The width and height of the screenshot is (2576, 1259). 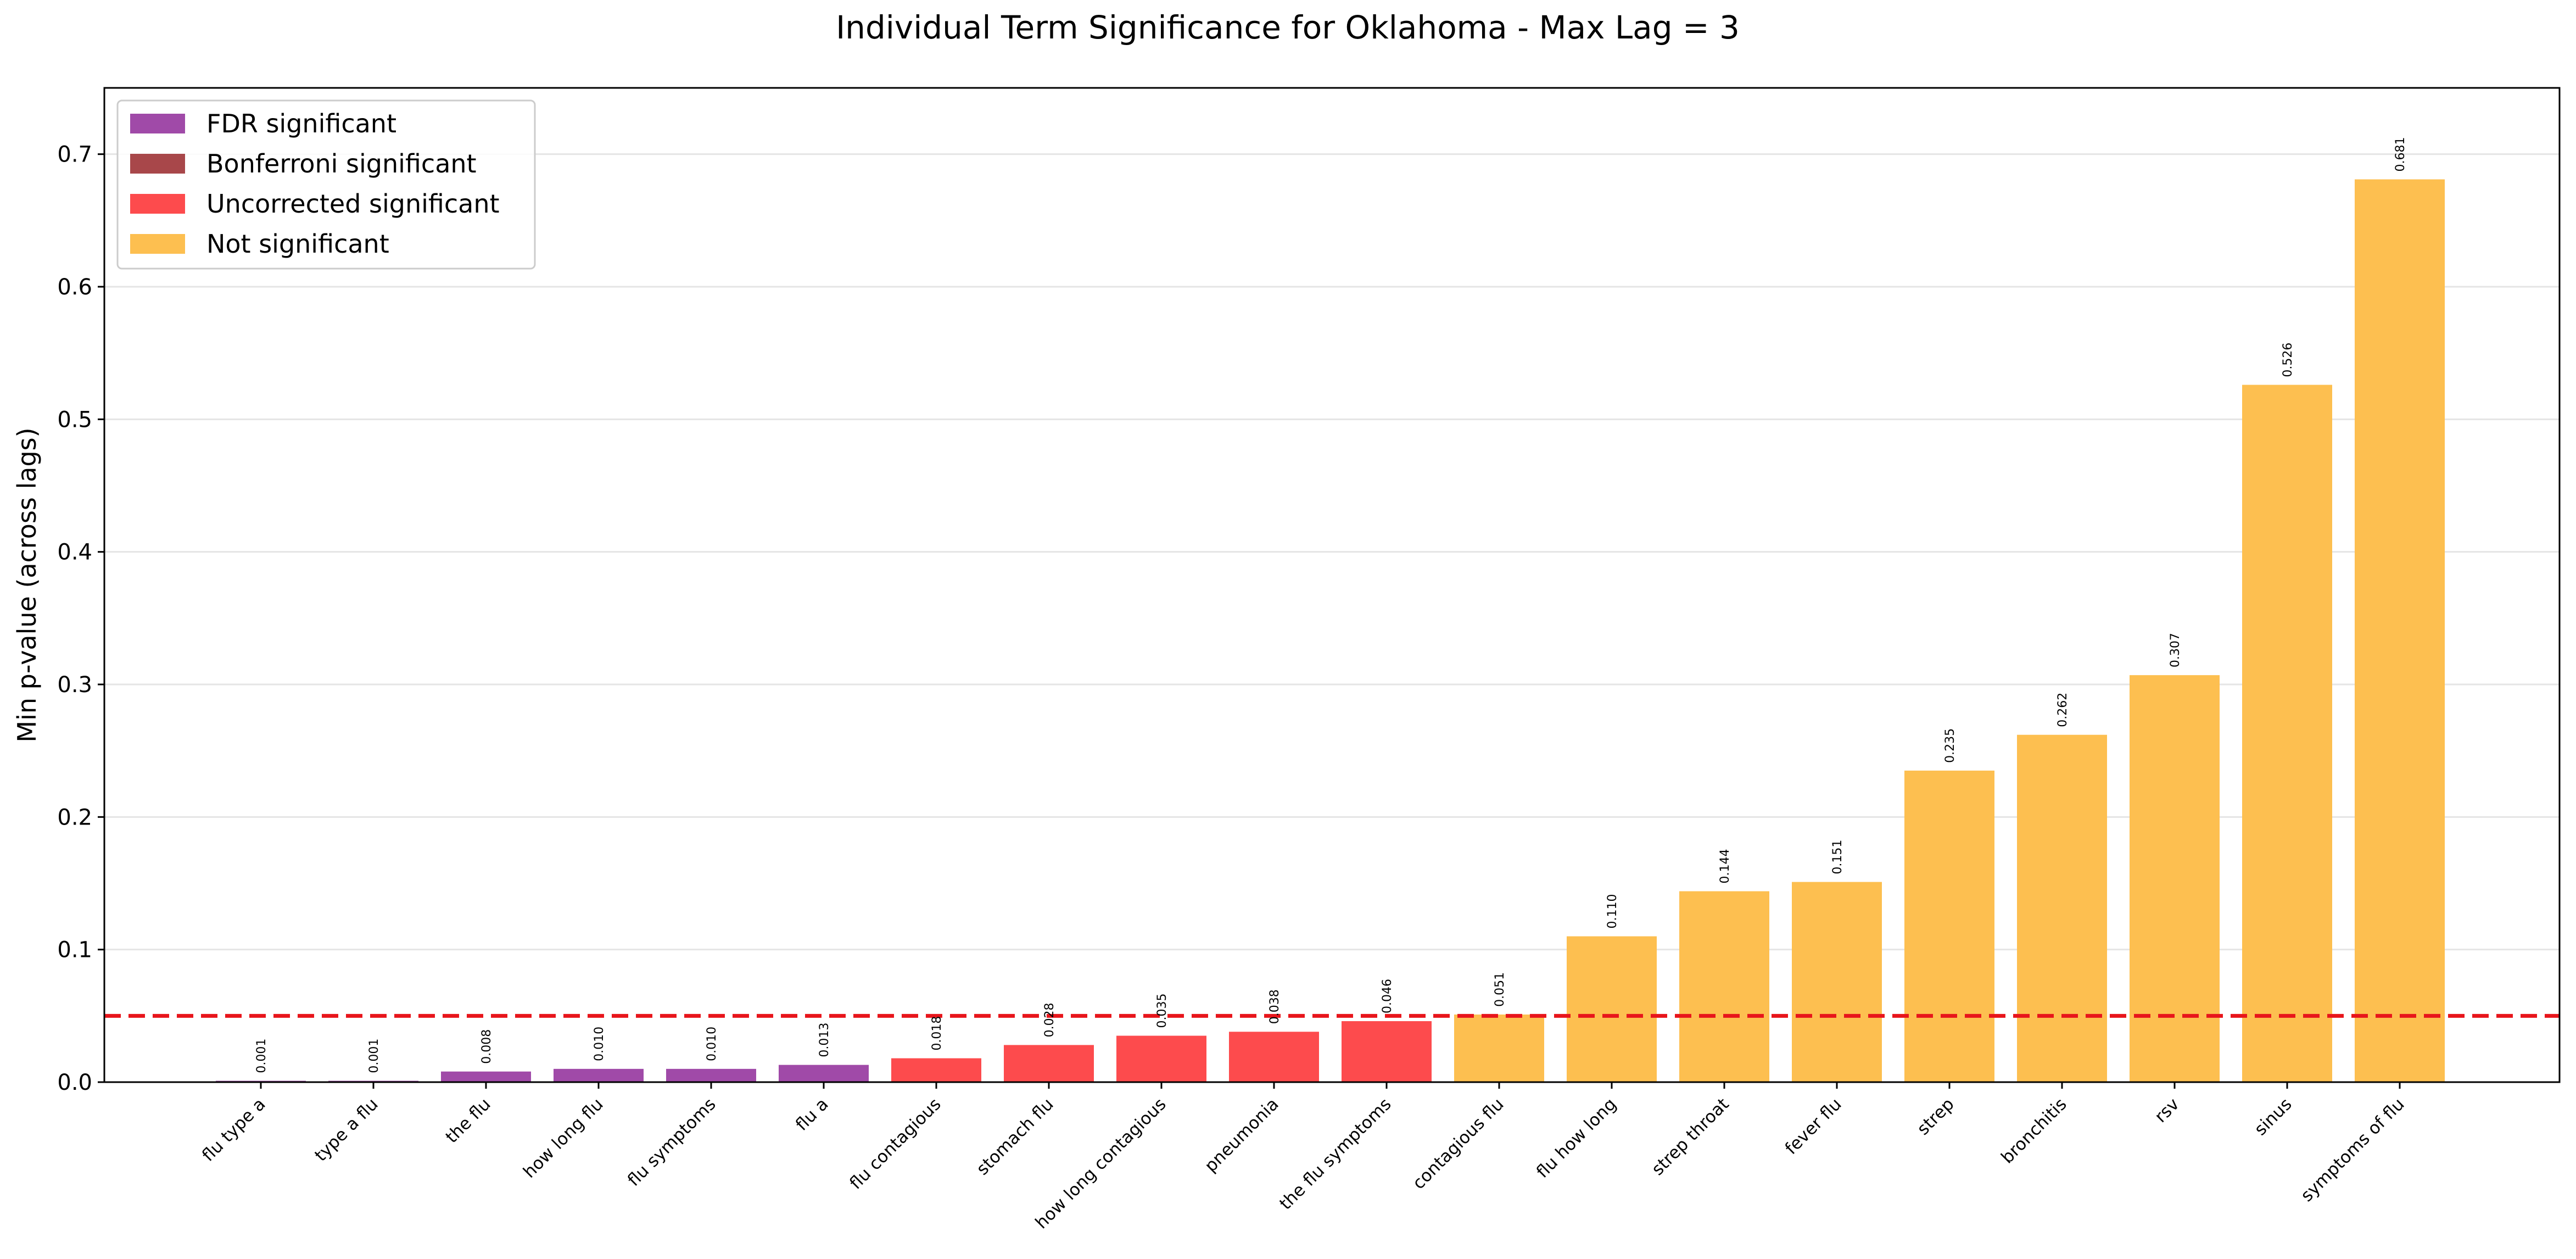 What do you see at coordinates (487, 1046) in the screenshot?
I see `value-label: 0.008` at bounding box center [487, 1046].